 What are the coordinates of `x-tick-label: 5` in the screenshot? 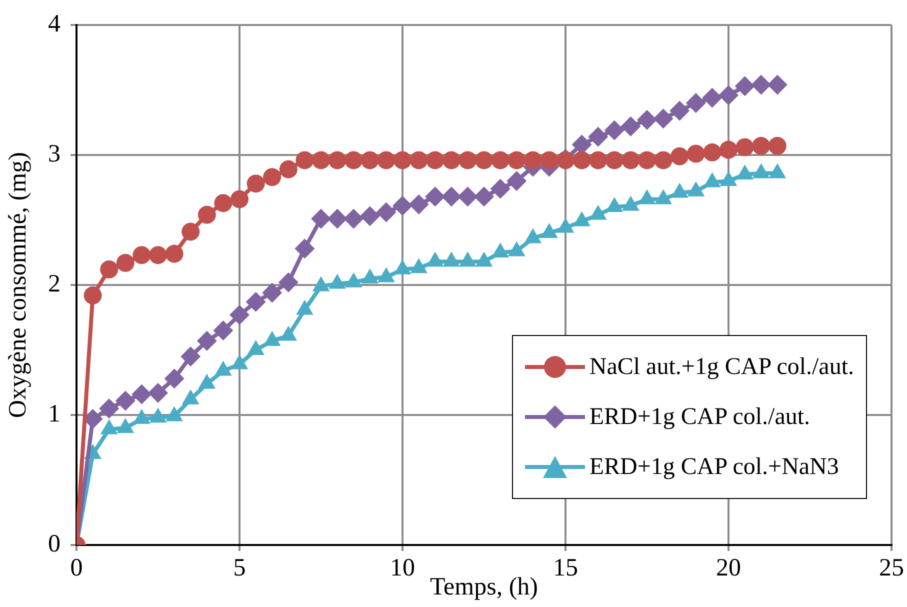 It's located at (239, 568).